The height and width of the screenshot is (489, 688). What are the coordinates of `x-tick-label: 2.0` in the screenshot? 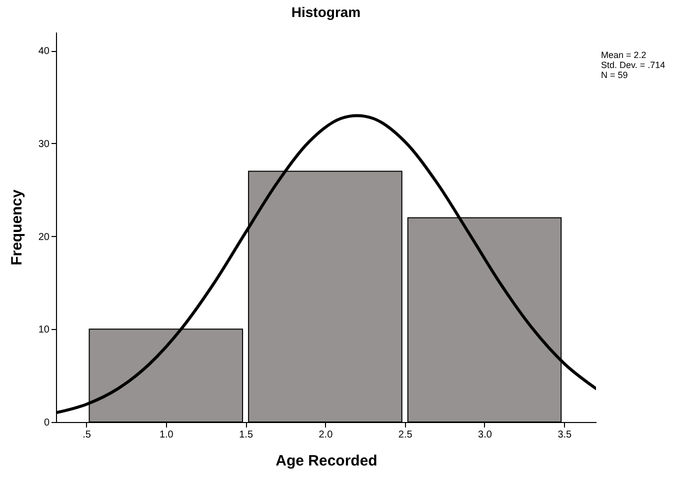 It's located at (326, 435).